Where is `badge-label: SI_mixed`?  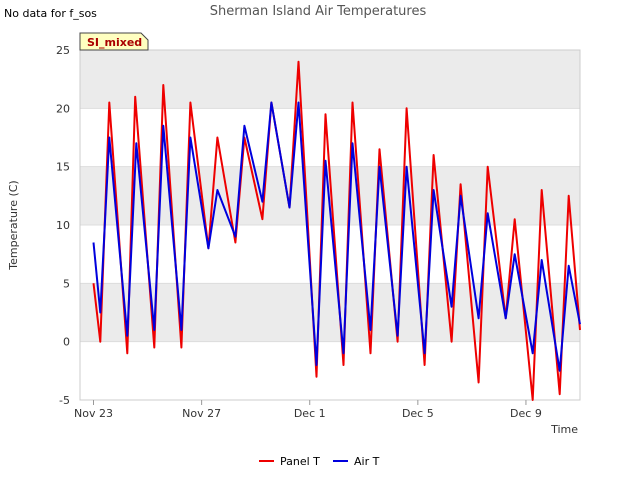
badge-label: SI_mixed is located at coordinates (114, 42).